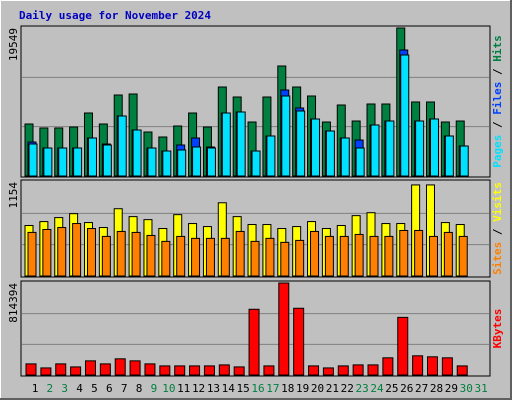 This screenshot has width=512, height=400. Describe the element at coordinates (109, 388) in the screenshot. I see `x-tick-label: 6` at that location.